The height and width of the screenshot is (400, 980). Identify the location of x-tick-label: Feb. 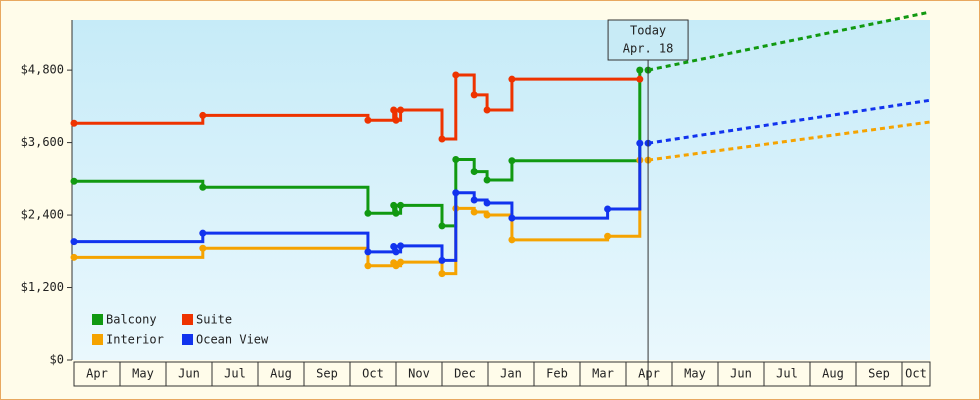
(557, 374).